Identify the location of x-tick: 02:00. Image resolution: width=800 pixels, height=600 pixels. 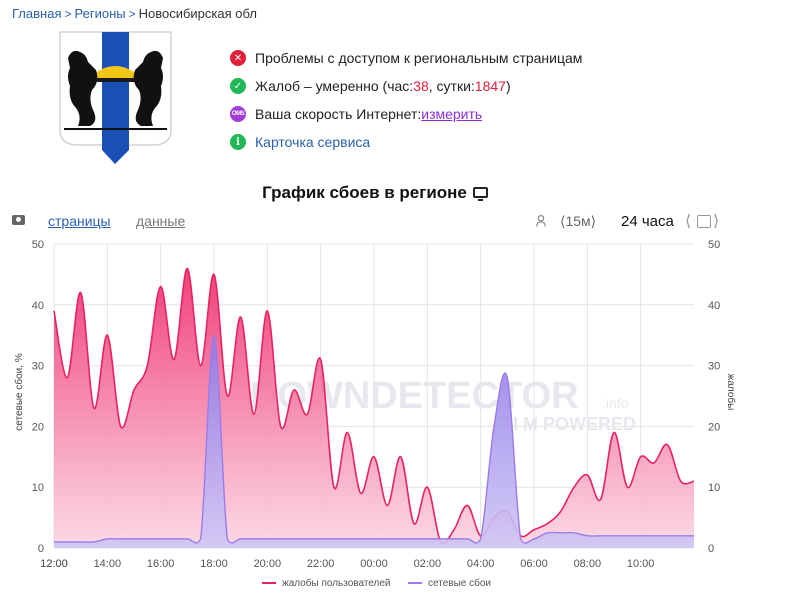
(428, 564).